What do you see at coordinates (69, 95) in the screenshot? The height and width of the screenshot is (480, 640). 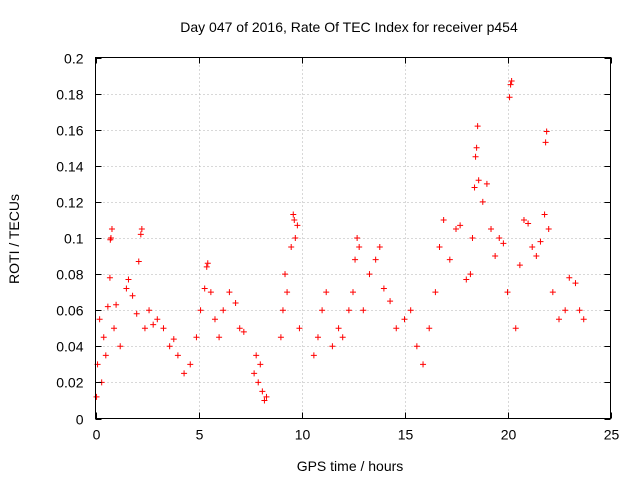 I see `y-tick-label: 0.18` at bounding box center [69, 95].